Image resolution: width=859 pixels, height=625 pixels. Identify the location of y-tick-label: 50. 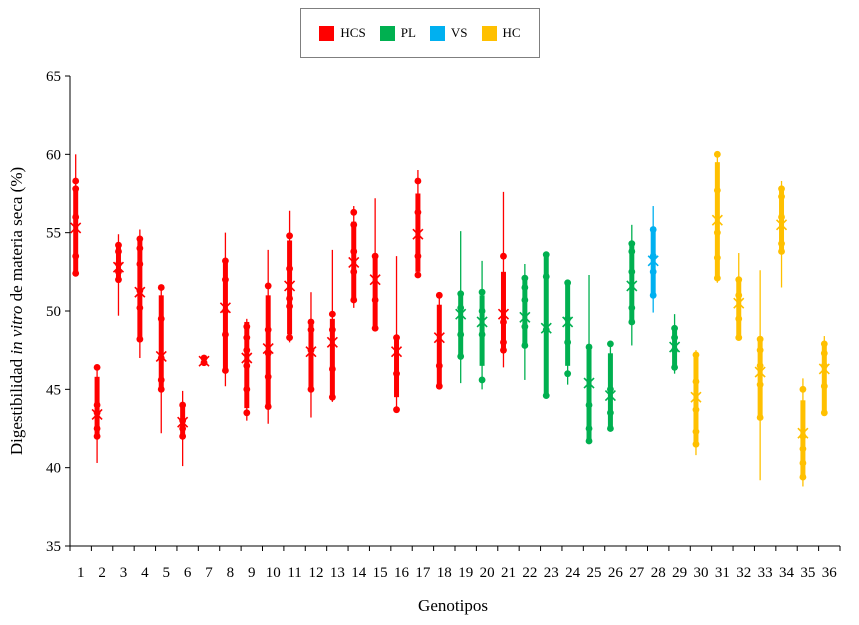
(53, 312).